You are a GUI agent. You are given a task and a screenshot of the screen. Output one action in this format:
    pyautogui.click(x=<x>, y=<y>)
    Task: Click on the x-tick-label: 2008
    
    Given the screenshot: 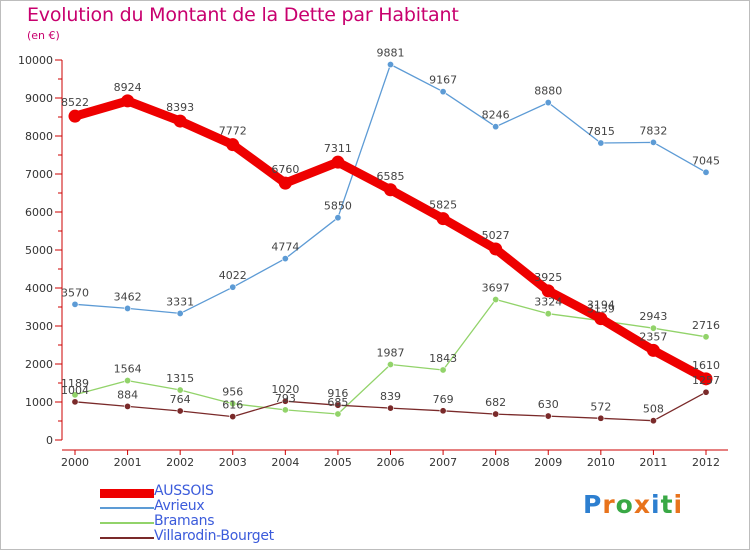 What is the action you would take?
    pyautogui.click(x=496, y=462)
    